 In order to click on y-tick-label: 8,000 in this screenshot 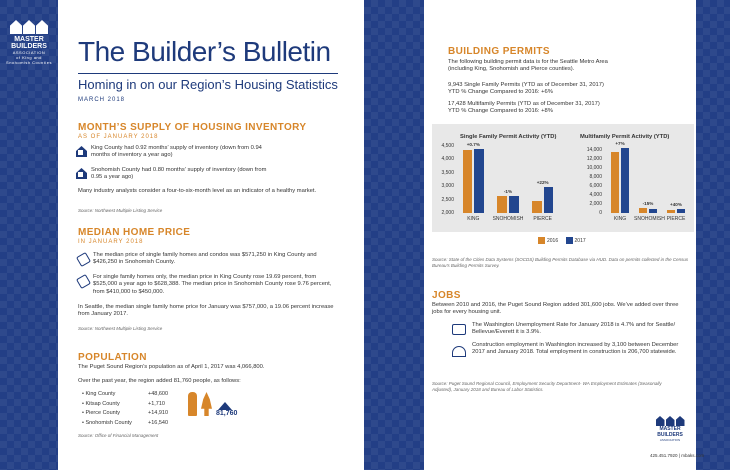, I will do `click(595, 177)`.